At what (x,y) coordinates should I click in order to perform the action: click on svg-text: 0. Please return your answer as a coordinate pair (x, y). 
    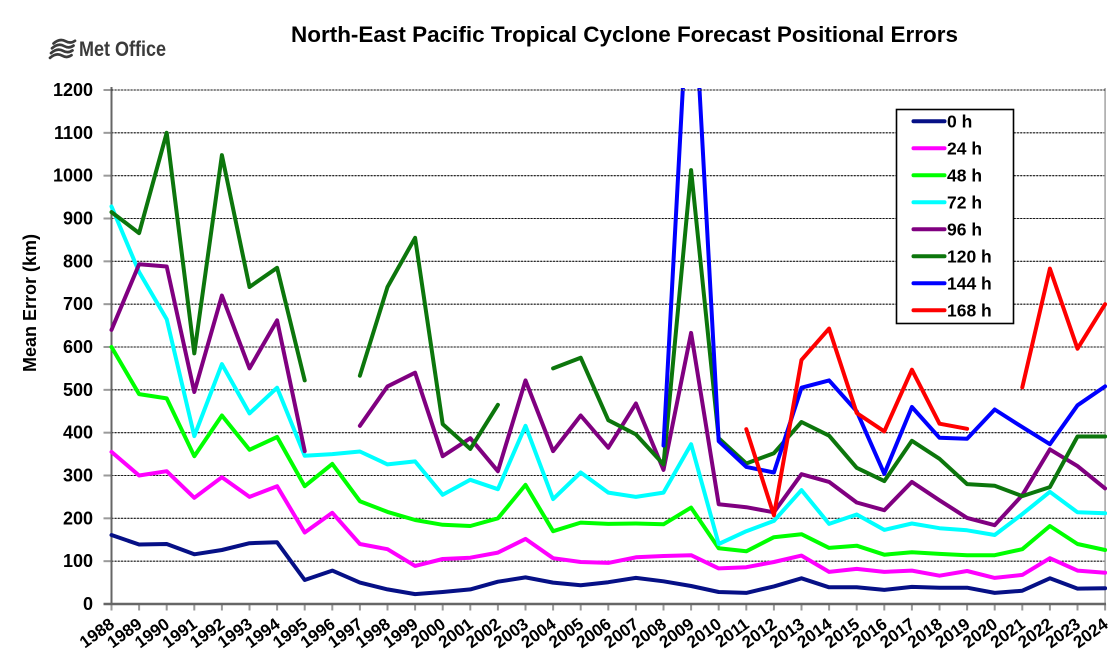
    Looking at the image, I should click on (88, 604).